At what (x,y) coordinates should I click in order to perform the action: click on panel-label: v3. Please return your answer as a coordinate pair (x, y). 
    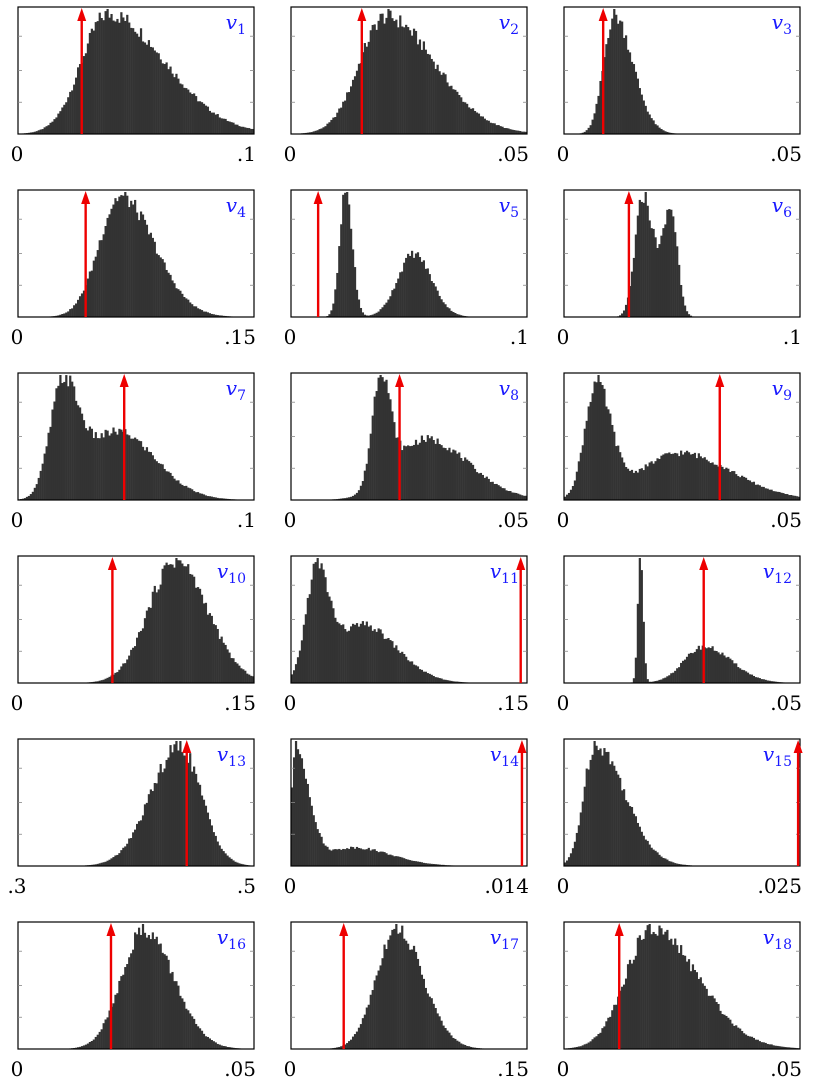
    Looking at the image, I should click on (782, 24).